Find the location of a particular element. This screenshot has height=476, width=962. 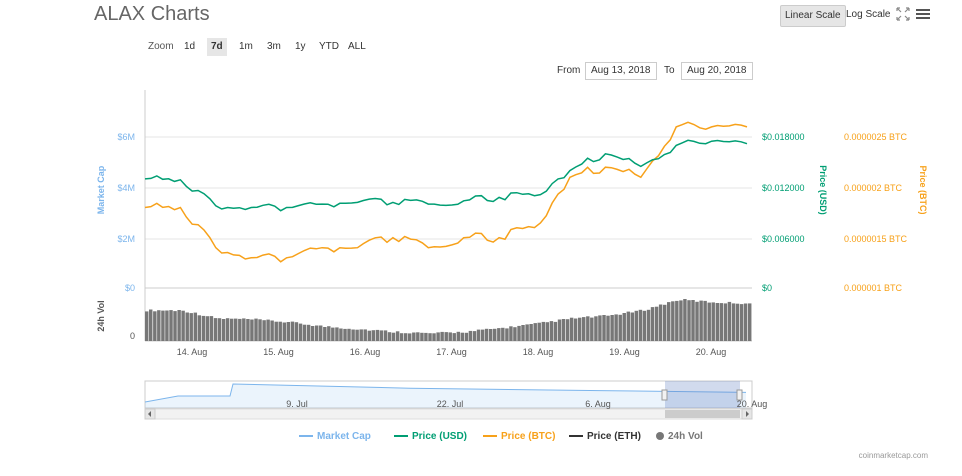

legend-label: Price (BTC) is located at coordinates (528, 436).